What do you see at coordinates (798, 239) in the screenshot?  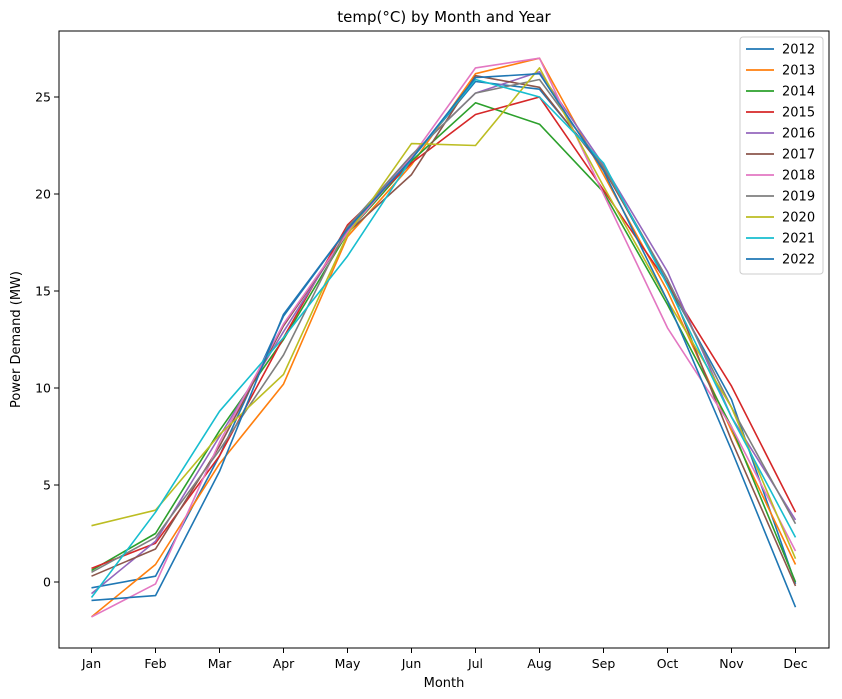 I see `legend-label: 2021` at bounding box center [798, 239].